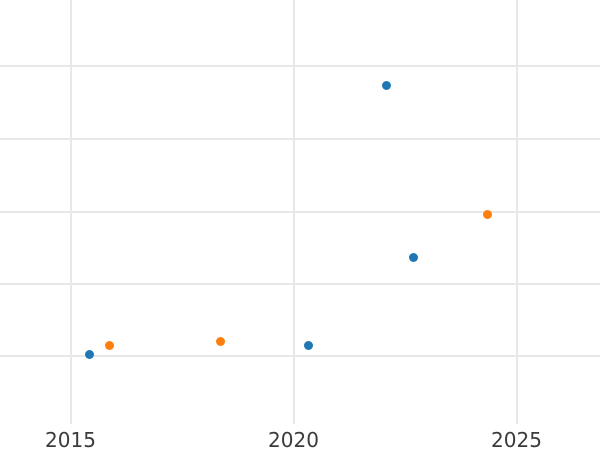 The height and width of the screenshot is (450, 600). Describe the element at coordinates (293, 439) in the screenshot. I see `x-tick-label-2020: 2020` at that location.